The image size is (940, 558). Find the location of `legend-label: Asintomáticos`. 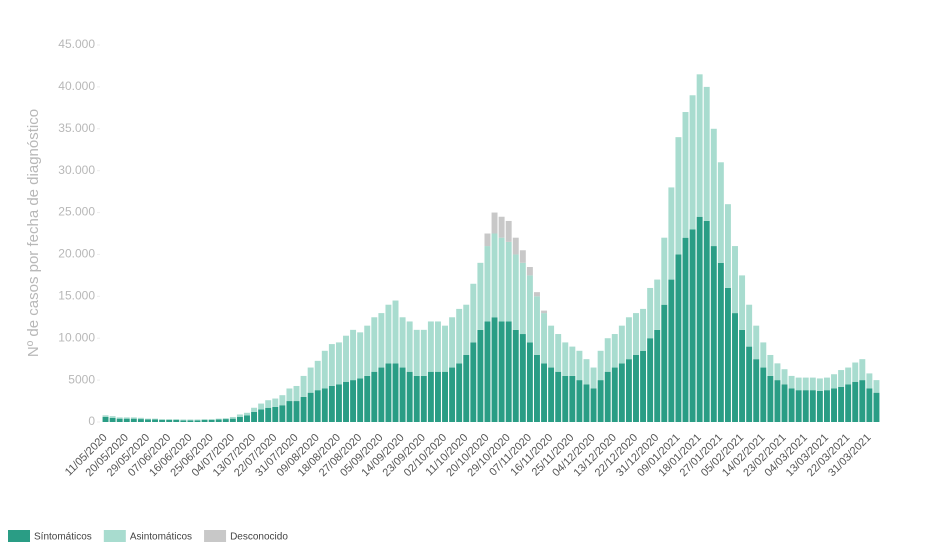

legend-label: Asintomáticos is located at coordinates (161, 537).